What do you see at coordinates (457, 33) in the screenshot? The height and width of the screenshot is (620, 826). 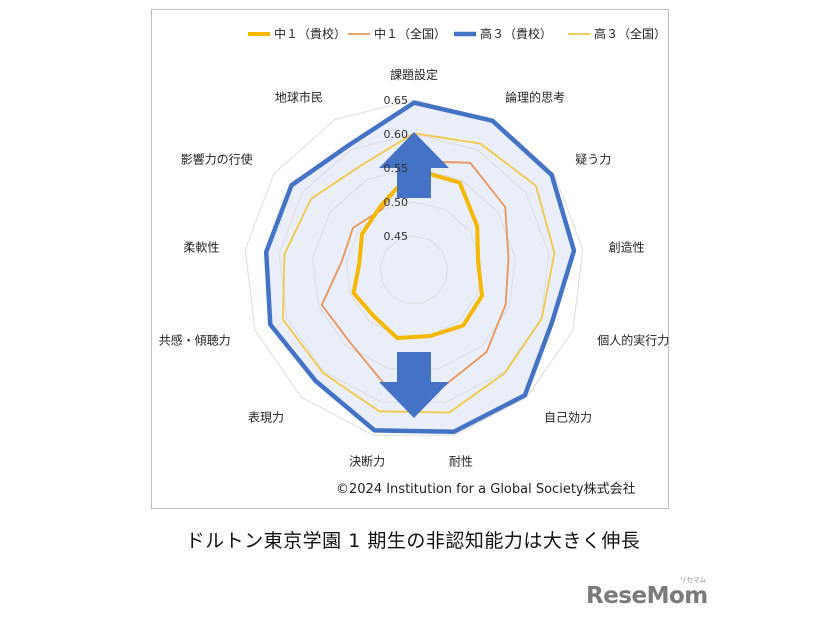 I see `legend: 中１（貴校） 中１（全国） 高３（貴校） 高３（全国）` at bounding box center [457, 33].